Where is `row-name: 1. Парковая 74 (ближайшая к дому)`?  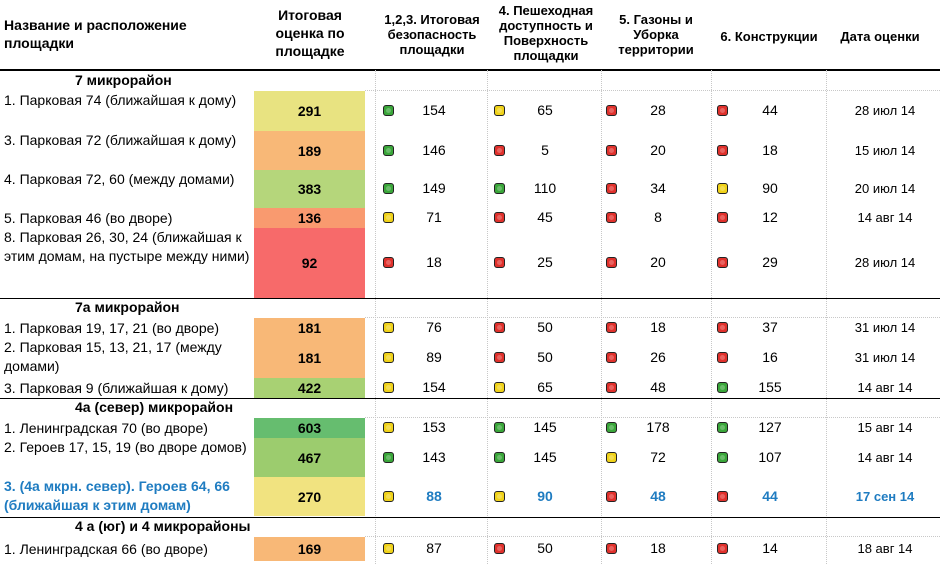 row-name: 1. Парковая 74 (ближайшая к дому) is located at coordinates (120, 100).